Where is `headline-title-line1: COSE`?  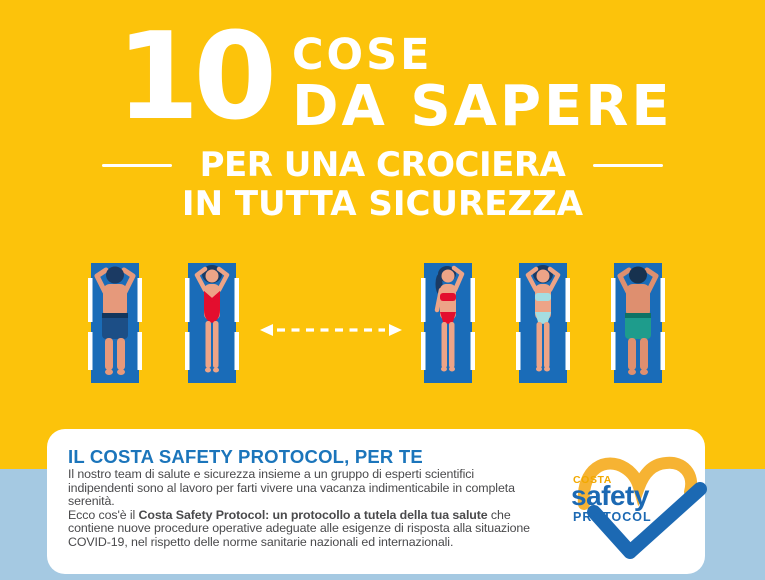
headline-title-line1: COSE is located at coordinates (362, 55).